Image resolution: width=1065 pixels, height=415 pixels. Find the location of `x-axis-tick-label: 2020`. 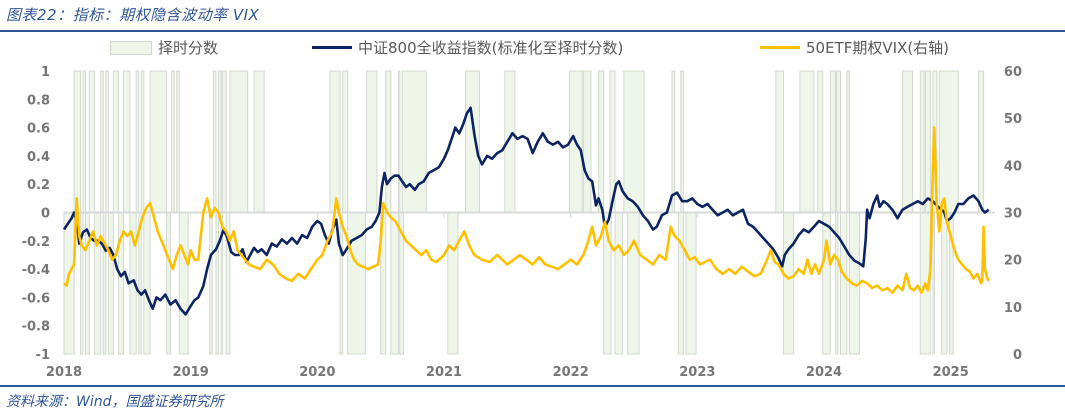

x-axis-tick-label: 2020 is located at coordinates (317, 372).